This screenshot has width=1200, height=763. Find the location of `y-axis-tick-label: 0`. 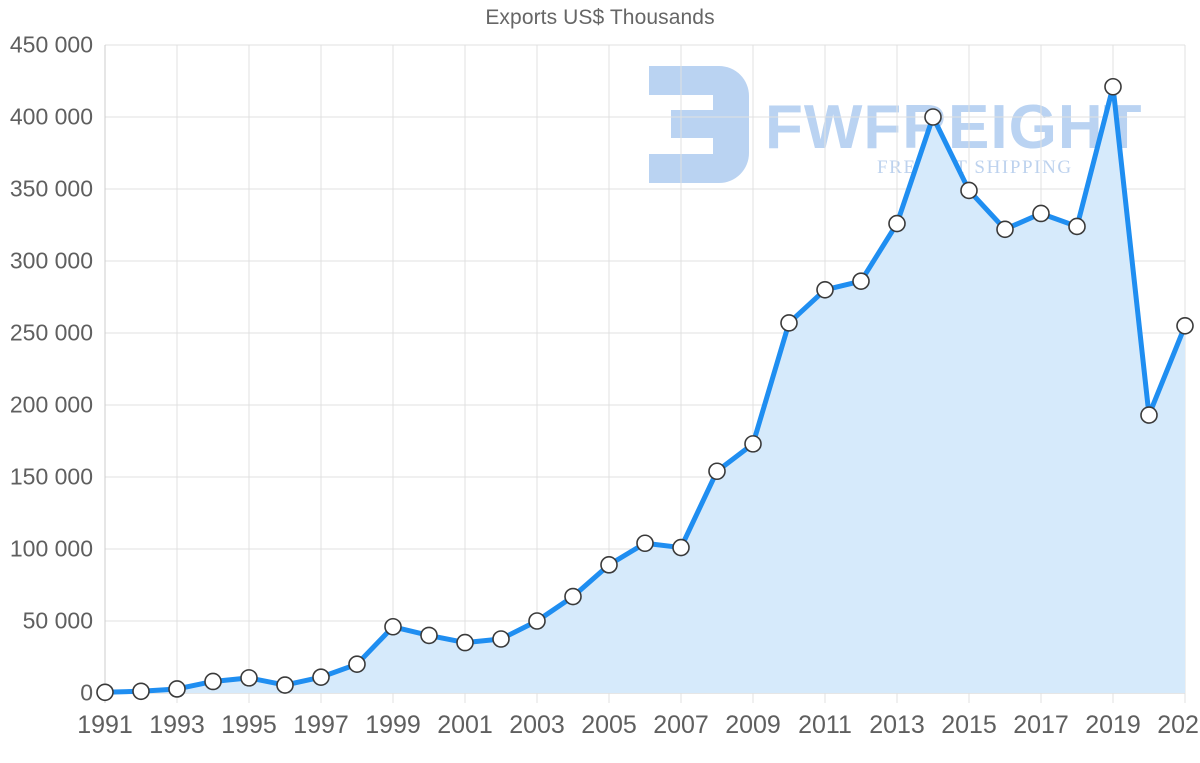

y-axis-tick-label: 0 is located at coordinates (86, 692).